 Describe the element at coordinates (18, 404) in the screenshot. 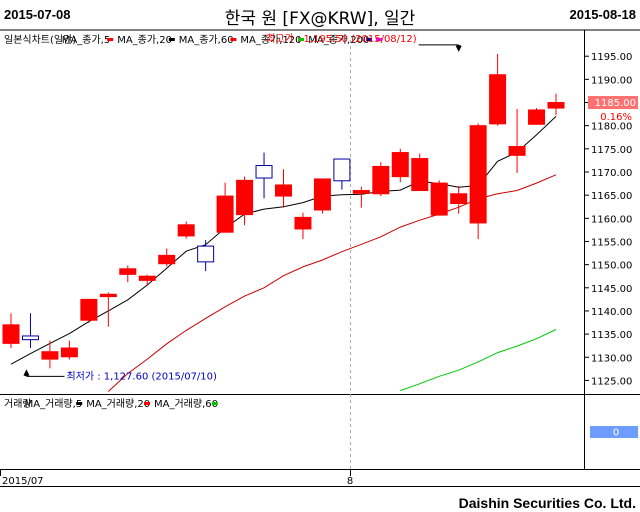

I see `legend-label: 거래량` at that location.